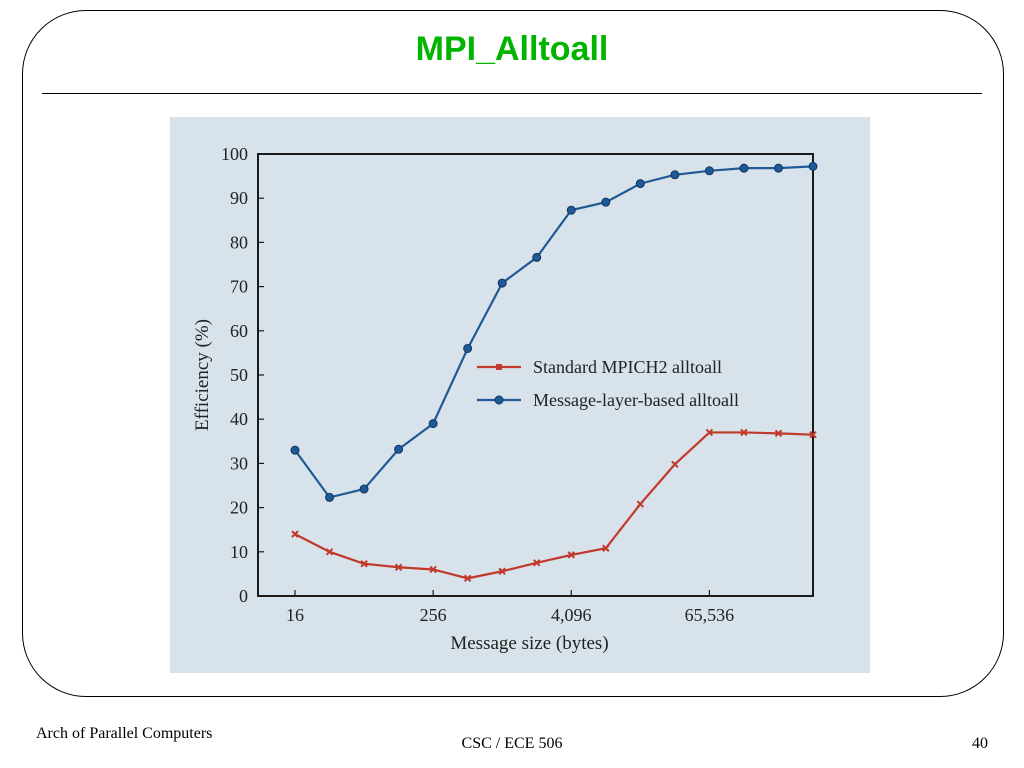  Describe the element at coordinates (202, 375) in the screenshot. I see `y-axis-label: Efficiency (%)` at that location.